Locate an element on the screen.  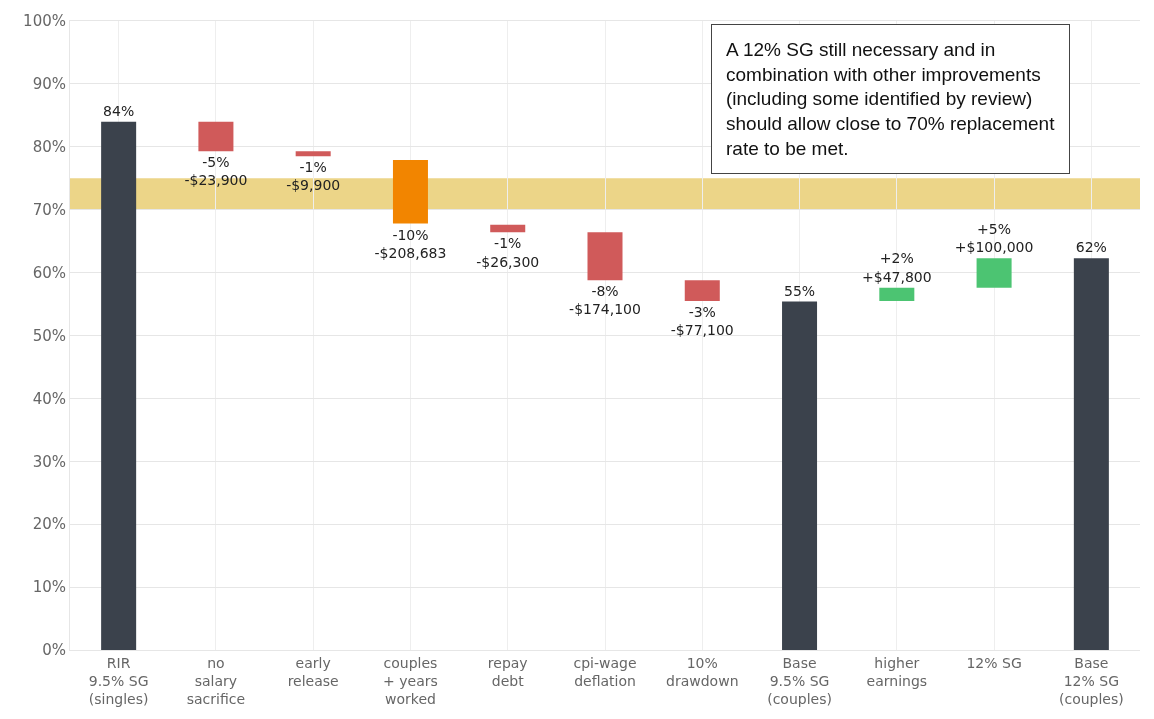
data-label: -3% -$77,100 is located at coordinates (702, 321).